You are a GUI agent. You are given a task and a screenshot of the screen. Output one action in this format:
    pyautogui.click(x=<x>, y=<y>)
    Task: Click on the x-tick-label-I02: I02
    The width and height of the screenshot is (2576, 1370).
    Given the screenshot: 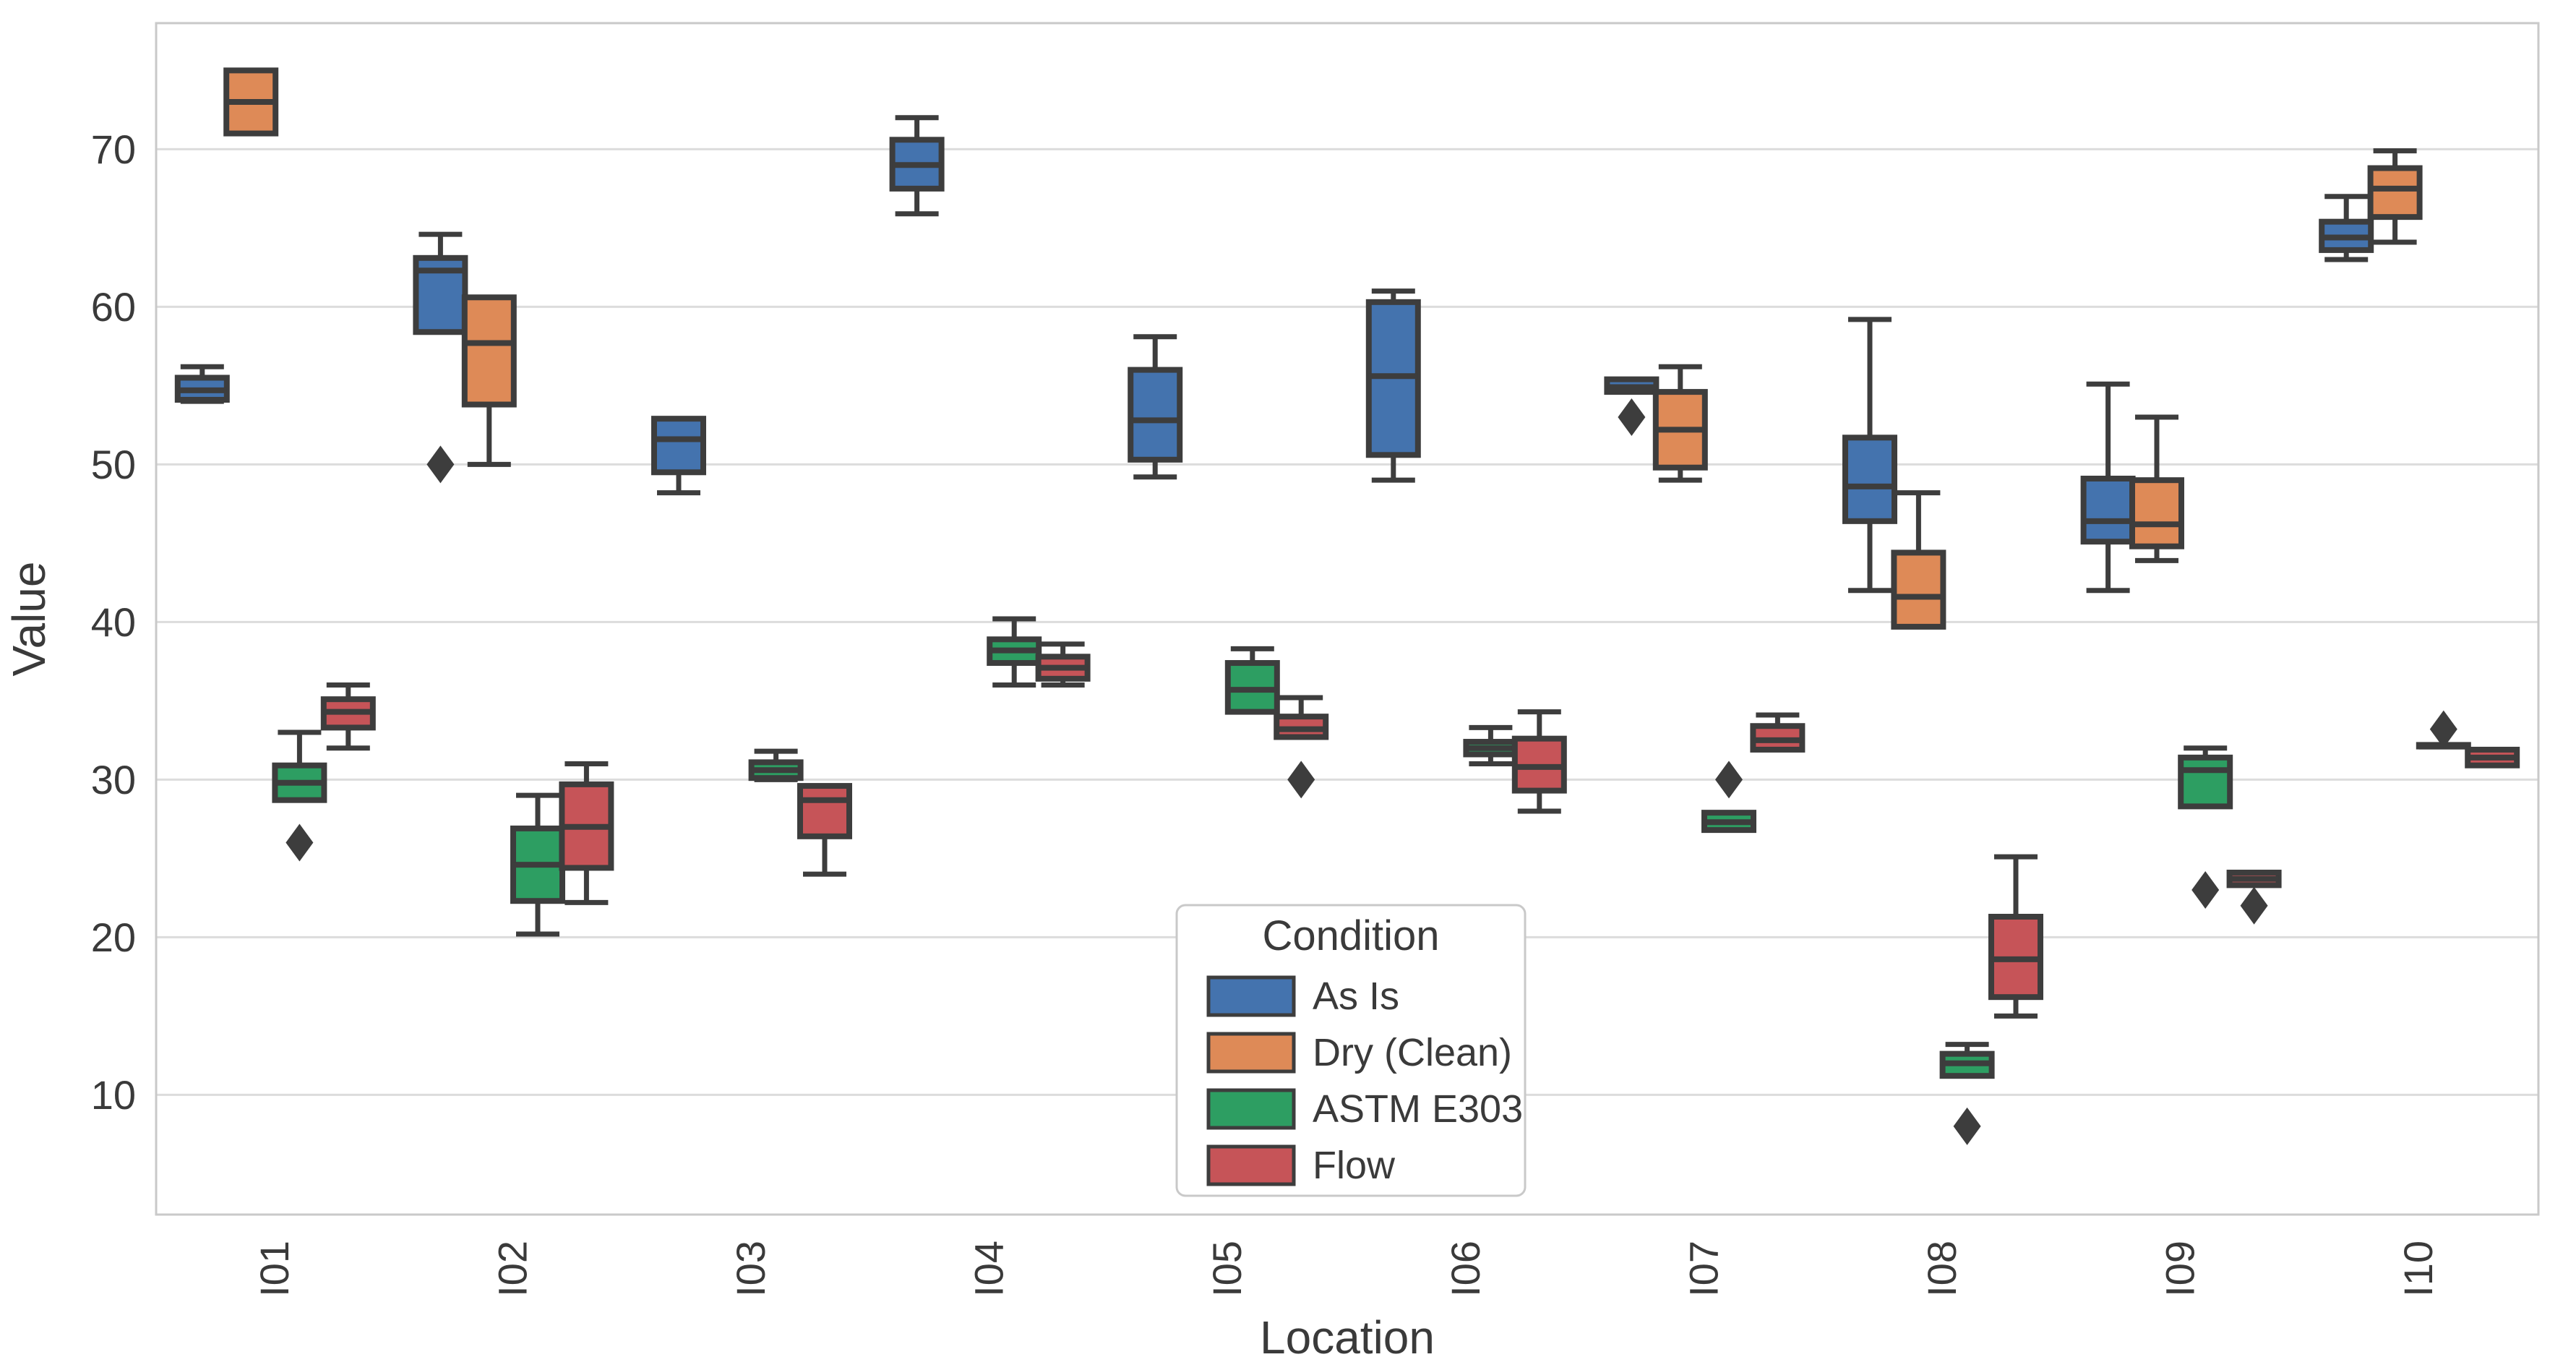 What is the action you would take?
    pyautogui.click(x=512, y=1269)
    